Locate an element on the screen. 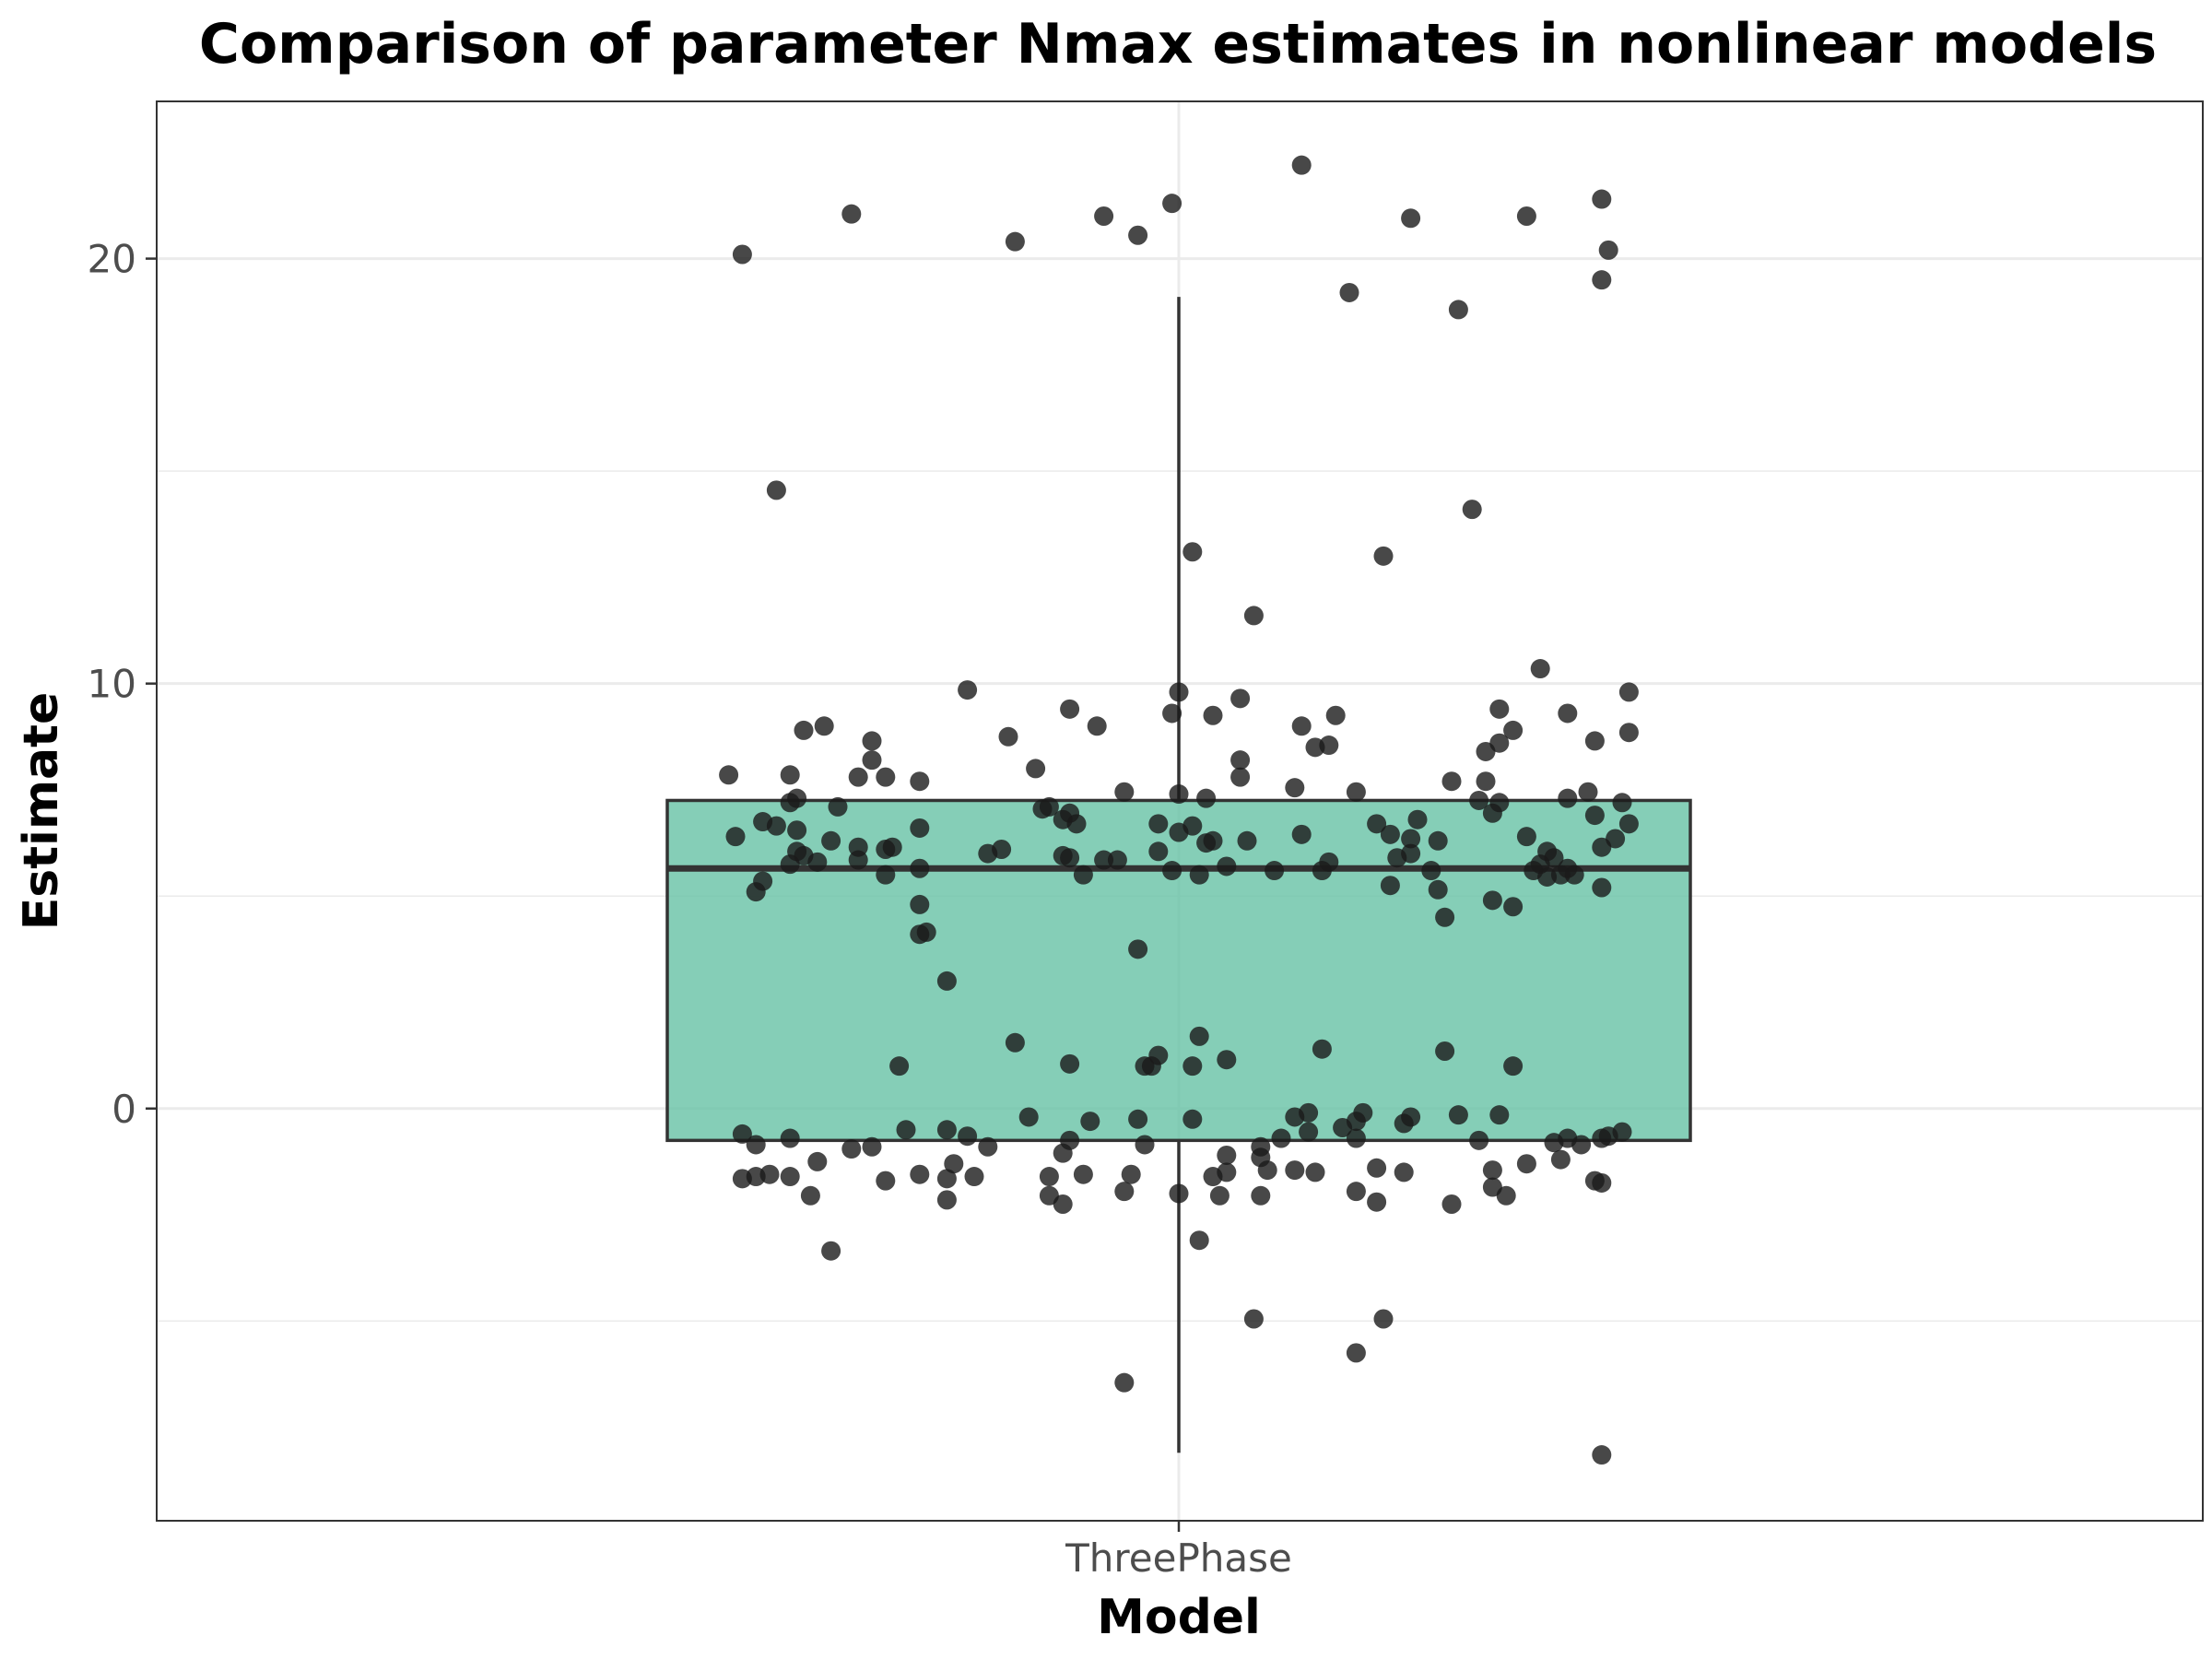  x-tick-label: ThreePhase is located at coordinates (1178, 1558).